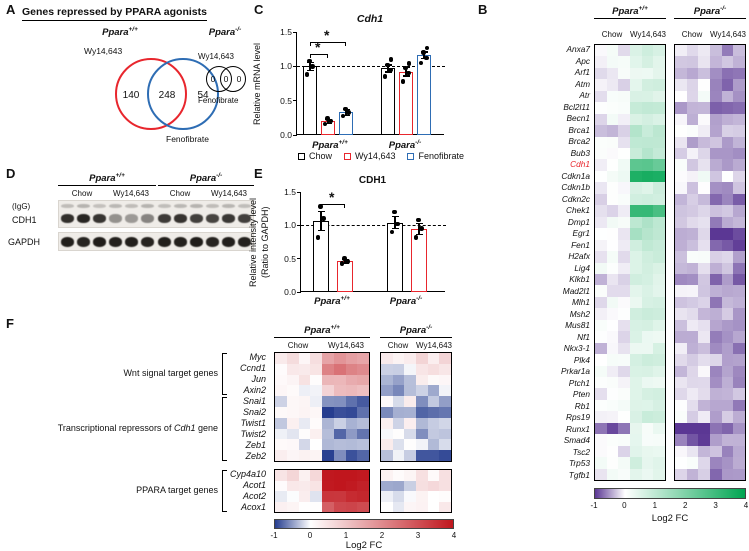 The height and width of the screenshot is (551, 749). Describe the element at coordinates (576, 348) in the screenshot. I see `gene-label: Nkx3-1` at that location.